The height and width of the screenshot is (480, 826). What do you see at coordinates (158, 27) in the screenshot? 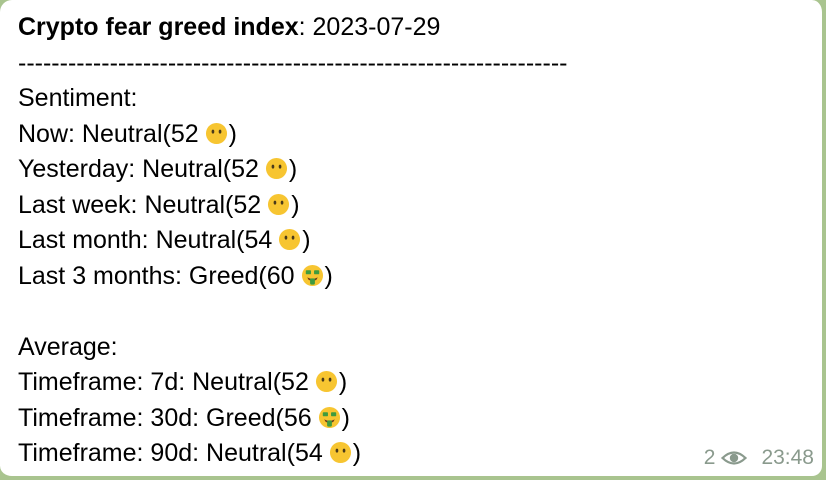
I see `message-title-bold: Crypto fear greed index` at bounding box center [158, 27].